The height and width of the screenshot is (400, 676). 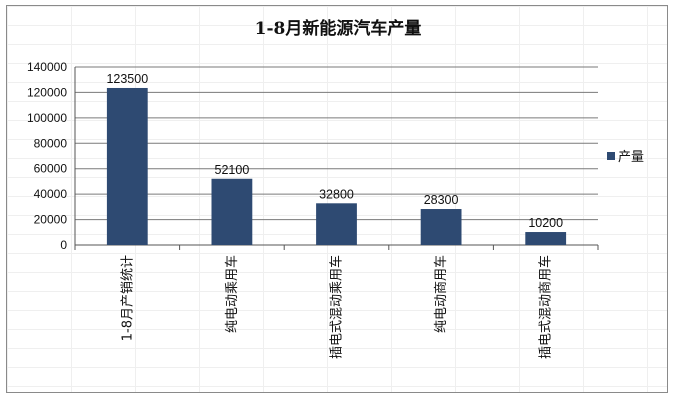 I want to click on category-label: 纯电动商用车, so click(x=441, y=294).